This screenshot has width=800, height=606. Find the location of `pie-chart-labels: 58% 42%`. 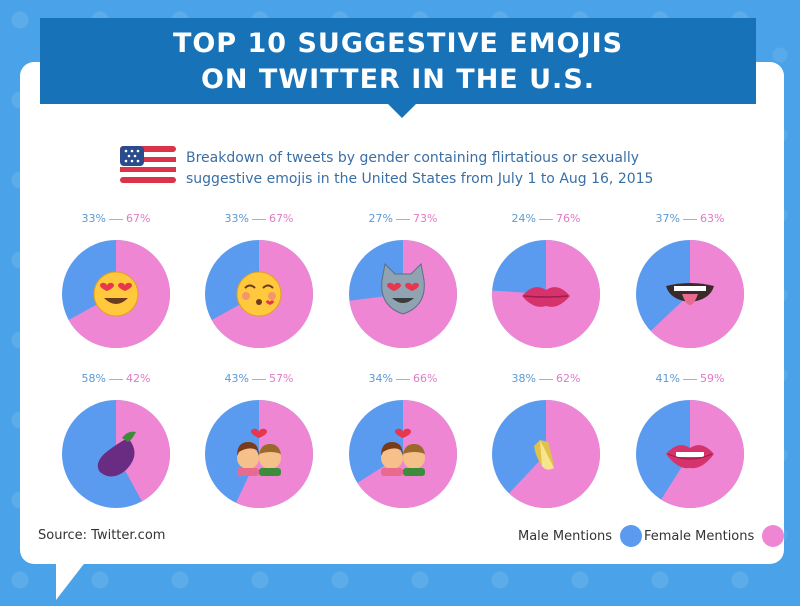

pie-chart-labels: 58% 42% is located at coordinates (116, 380).